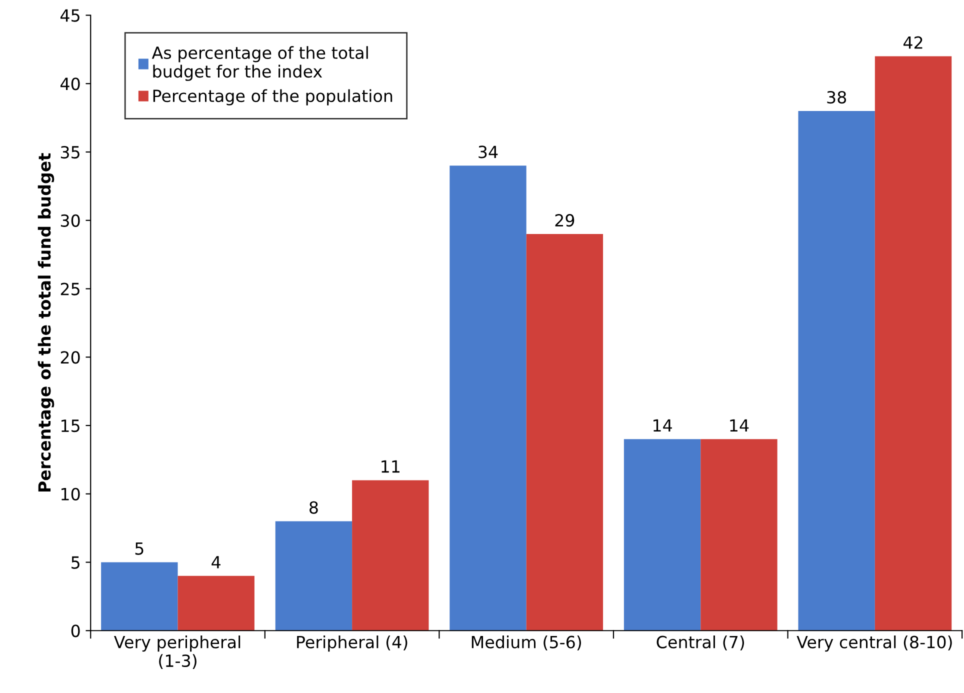 This screenshot has height=693, width=964. What do you see at coordinates (71, 426) in the screenshot?
I see `y-tick-label: 15` at bounding box center [71, 426].